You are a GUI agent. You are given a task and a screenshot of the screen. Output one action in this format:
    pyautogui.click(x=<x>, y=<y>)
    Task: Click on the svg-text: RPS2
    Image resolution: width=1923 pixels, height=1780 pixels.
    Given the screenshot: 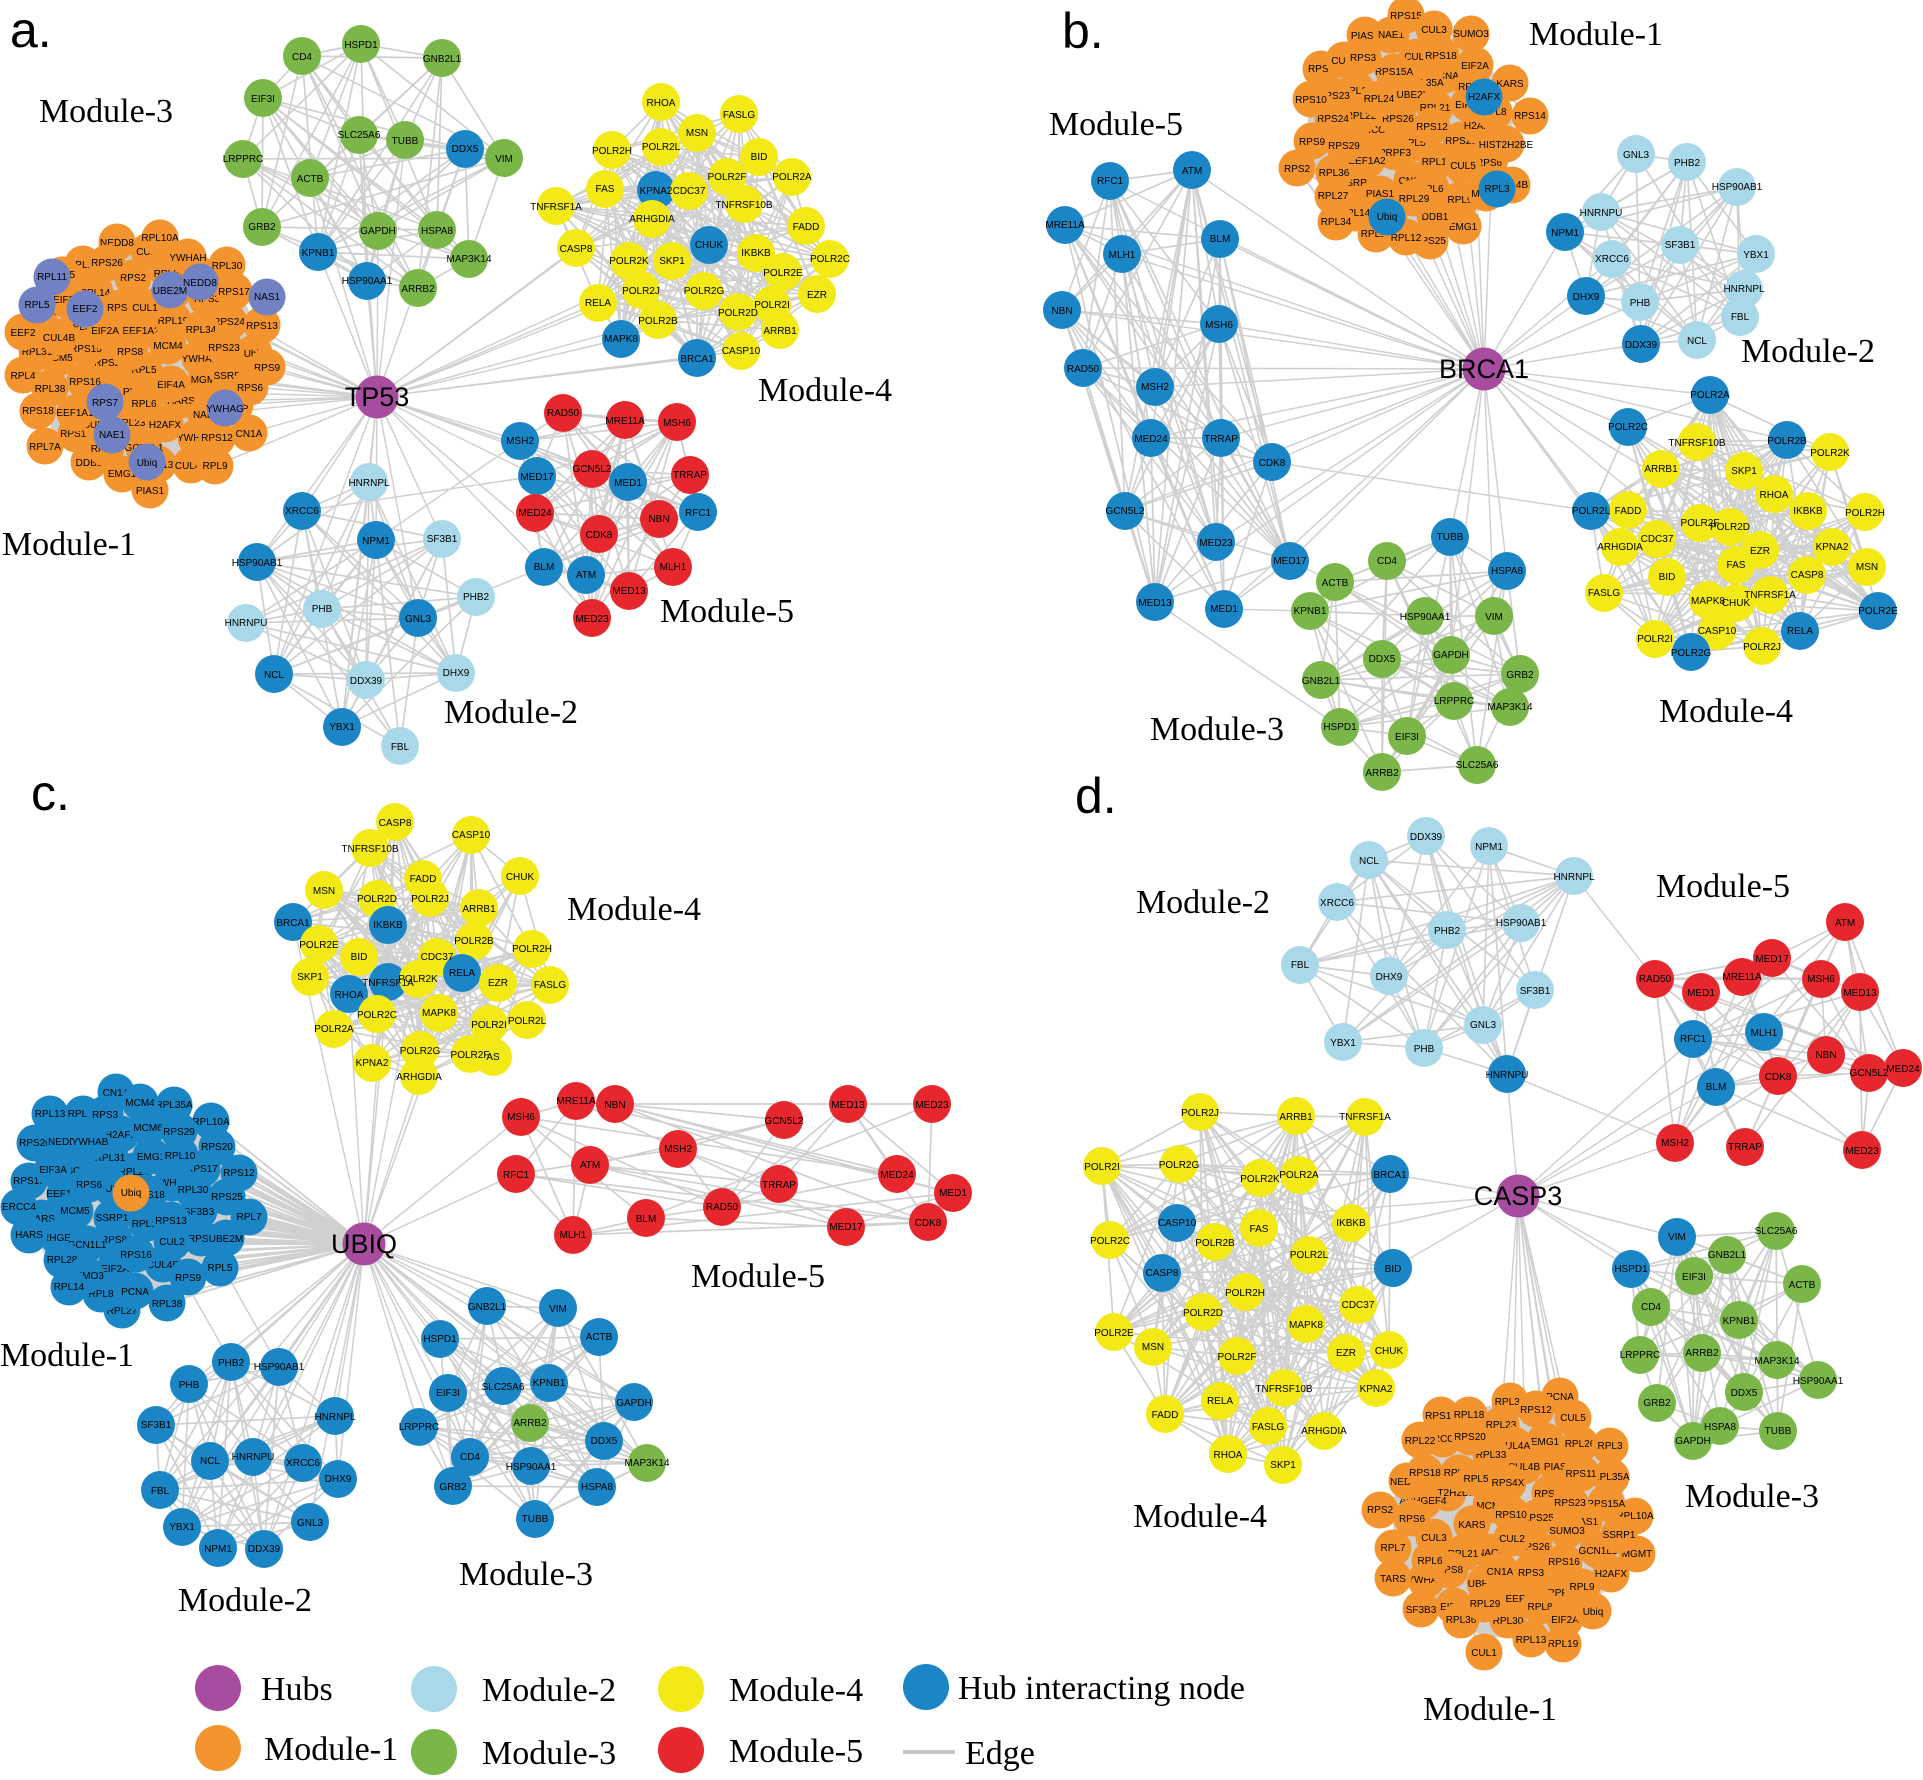 What is the action you would take?
    pyautogui.click(x=1380, y=1510)
    